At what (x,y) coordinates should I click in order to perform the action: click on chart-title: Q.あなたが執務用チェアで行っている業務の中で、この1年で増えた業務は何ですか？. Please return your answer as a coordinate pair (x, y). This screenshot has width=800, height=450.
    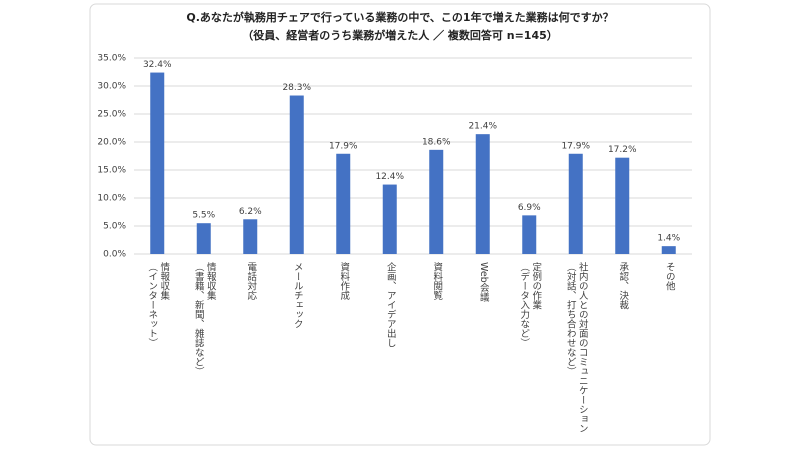
    Looking at the image, I should click on (399, 17).